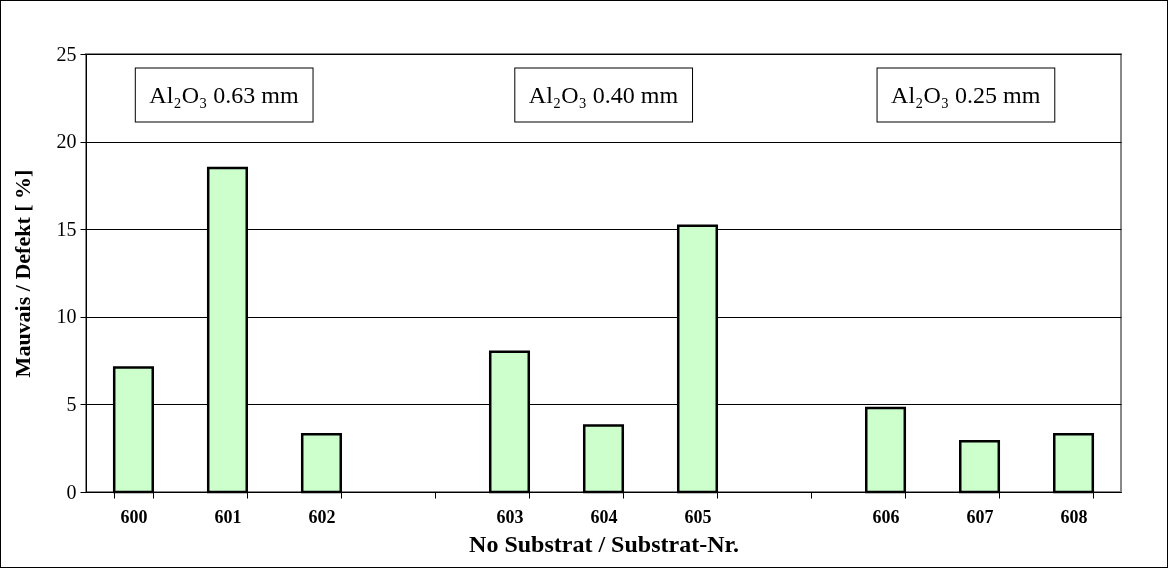  Describe the element at coordinates (698, 516) in the screenshot. I see `x-tick-label: 605` at that location.